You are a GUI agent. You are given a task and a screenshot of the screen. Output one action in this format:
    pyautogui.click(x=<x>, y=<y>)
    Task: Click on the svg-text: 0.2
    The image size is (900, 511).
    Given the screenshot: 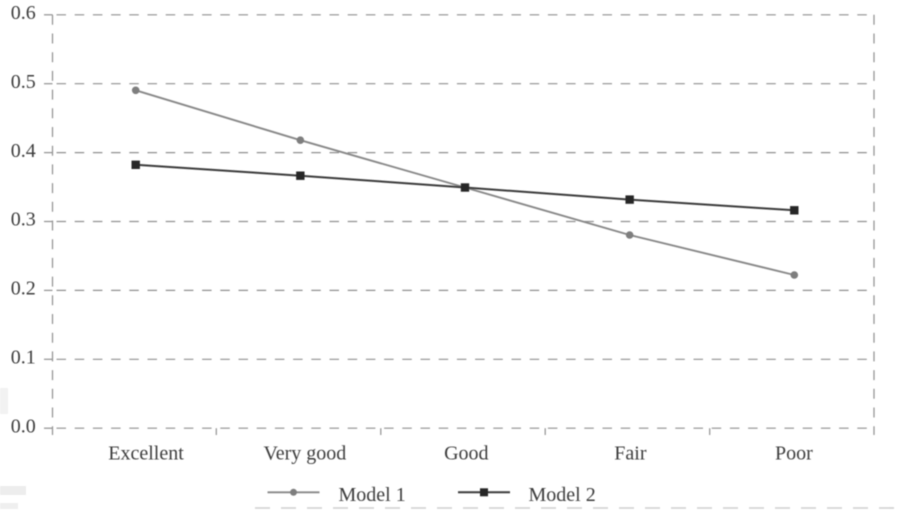 What is the action you would take?
    pyautogui.click(x=23, y=289)
    